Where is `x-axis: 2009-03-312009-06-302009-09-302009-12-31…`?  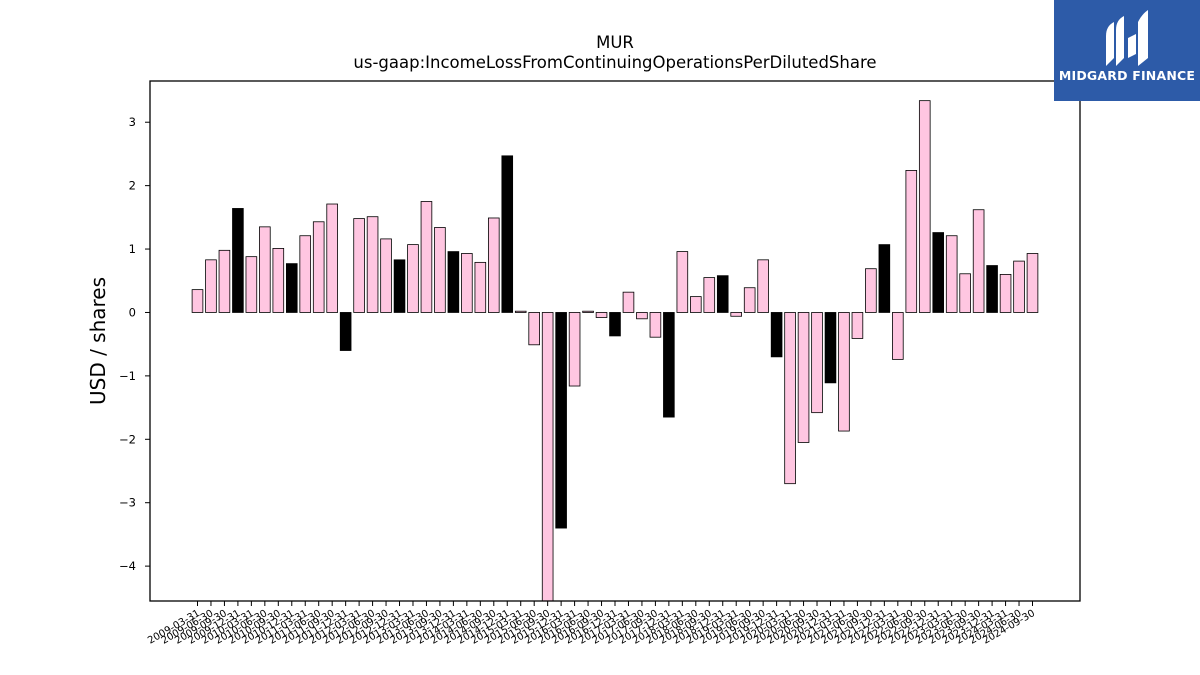 x-axis: 2009-03-312009-06-302009-09-302009-12-31… is located at coordinates (591, 624).